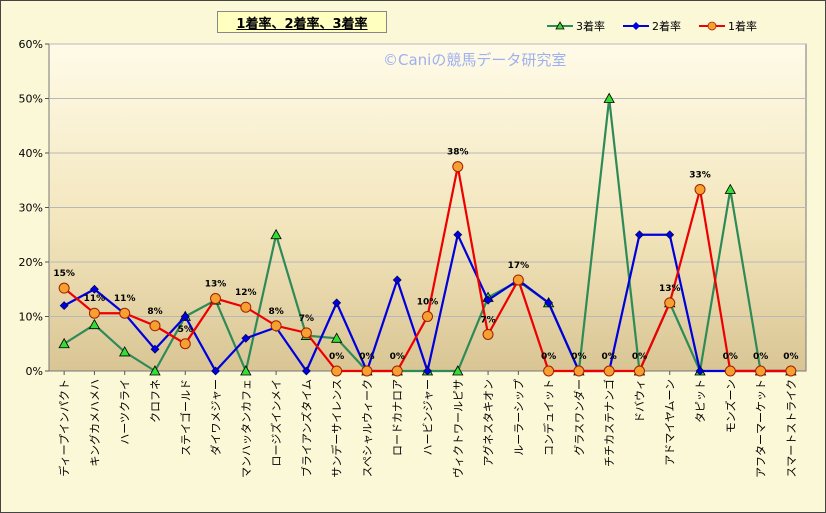 The height and width of the screenshot is (513, 826). What do you see at coordinates (549, 417) in the screenshot?
I see `x-tick-label: コンデュイット` at bounding box center [549, 417].